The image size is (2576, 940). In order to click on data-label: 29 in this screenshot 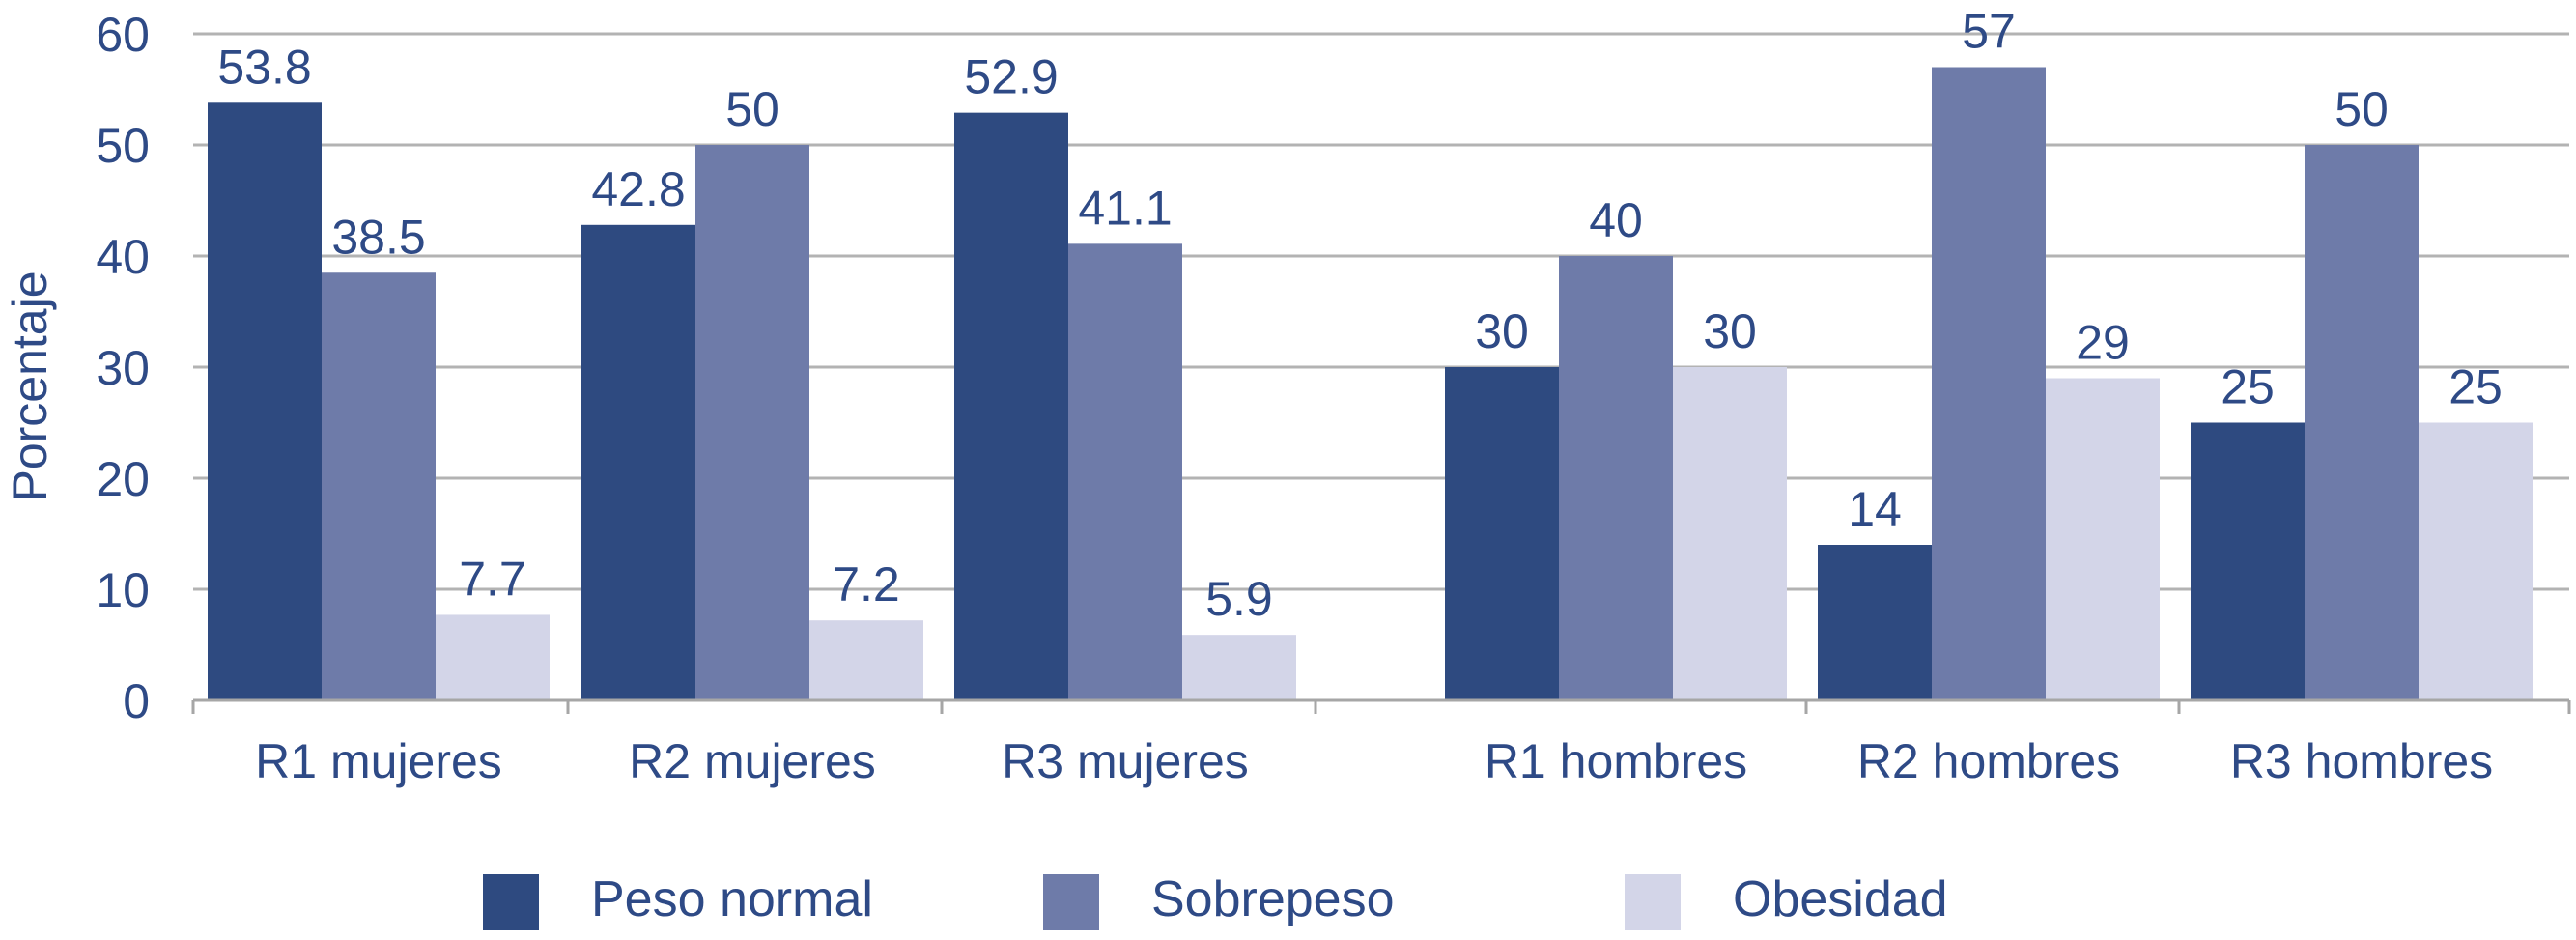, I will do `click(2103, 343)`.